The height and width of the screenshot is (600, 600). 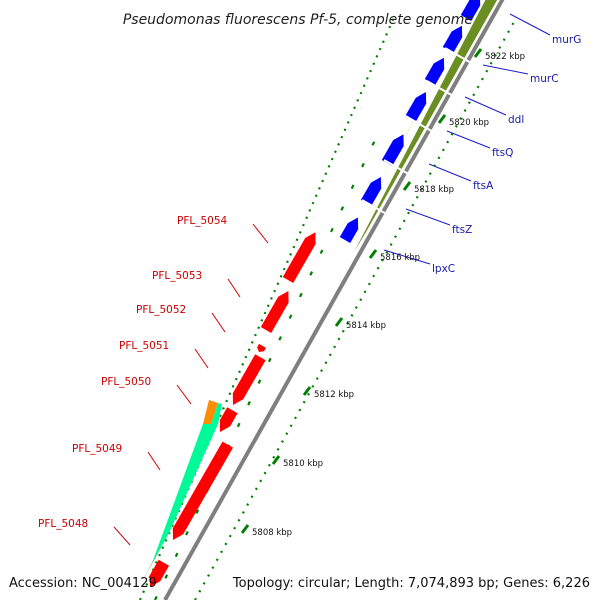 I want to click on gene-label-right: murC, so click(x=544, y=79).